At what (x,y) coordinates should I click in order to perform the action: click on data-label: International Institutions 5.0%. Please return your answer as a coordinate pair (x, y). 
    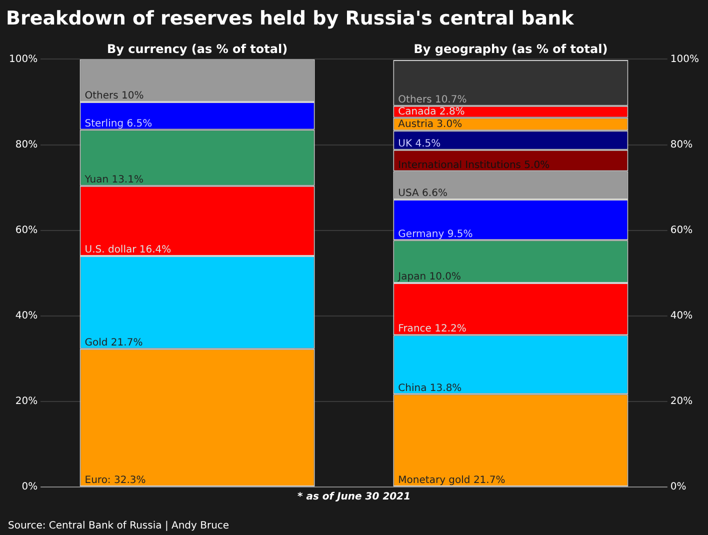
    Looking at the image, I should click on (474, 165).